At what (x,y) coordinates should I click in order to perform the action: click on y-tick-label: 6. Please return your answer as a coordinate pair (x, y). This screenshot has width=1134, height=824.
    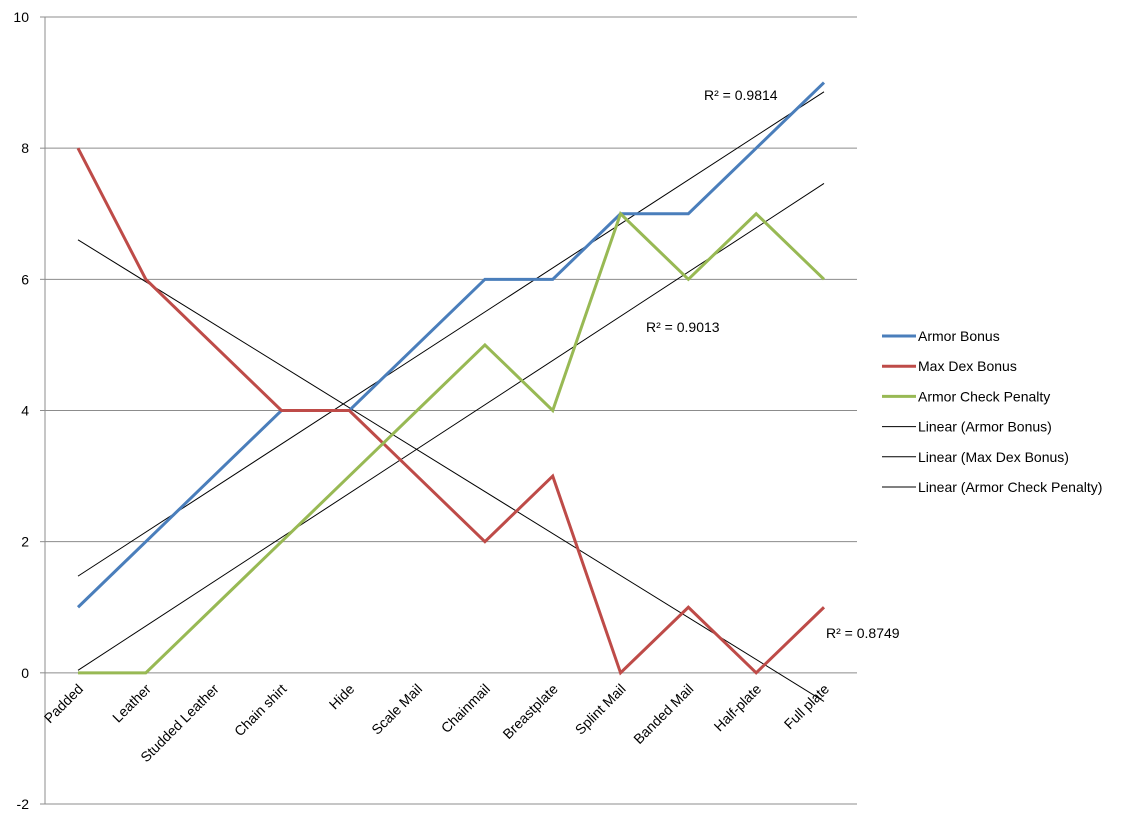
    Looking at the image, I should click on (25, 279).